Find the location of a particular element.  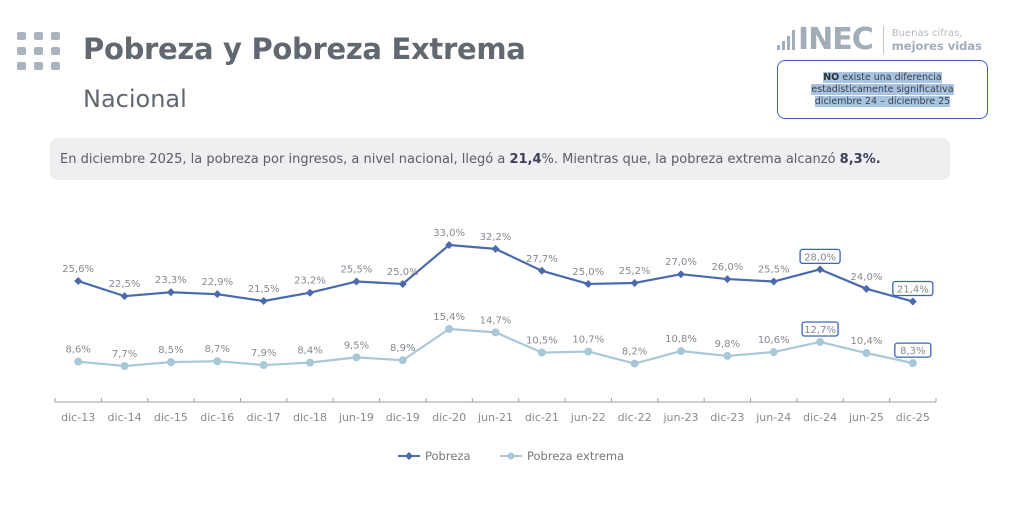

data-label: 21,5% is located at coordinates (264, 289).